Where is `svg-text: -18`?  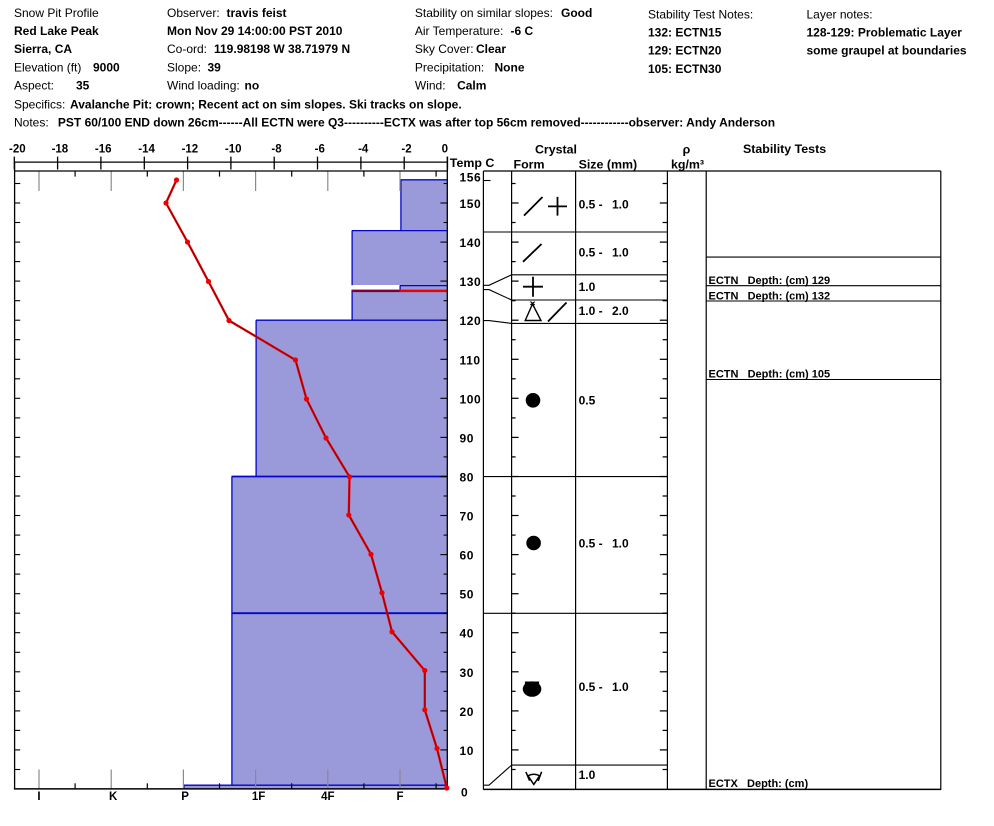
svg-text: -18 is located at coordinates (60, 150).